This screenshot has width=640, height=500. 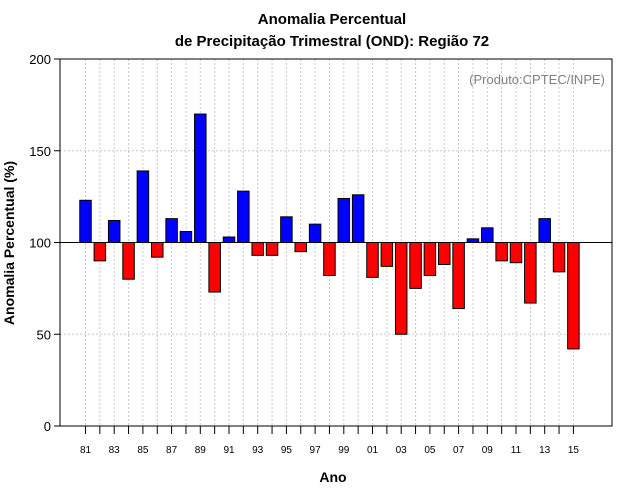 What do you see at coordinates (329, 441) in the screenshot?
I see `x-axis: 81 83 85 87 89 91 93 95 97 99 01 03 05 07 09 11 13 15` at bounding box center [329, 441].